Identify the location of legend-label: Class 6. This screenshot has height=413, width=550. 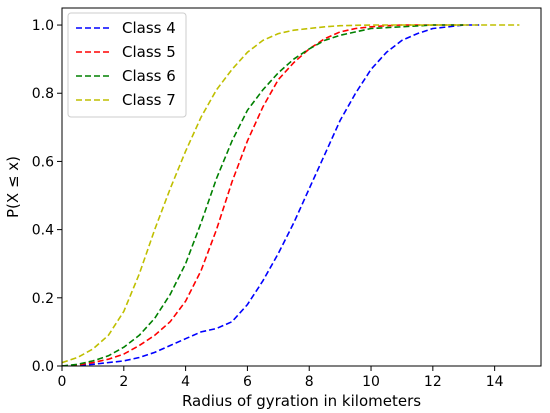
(149, 76).